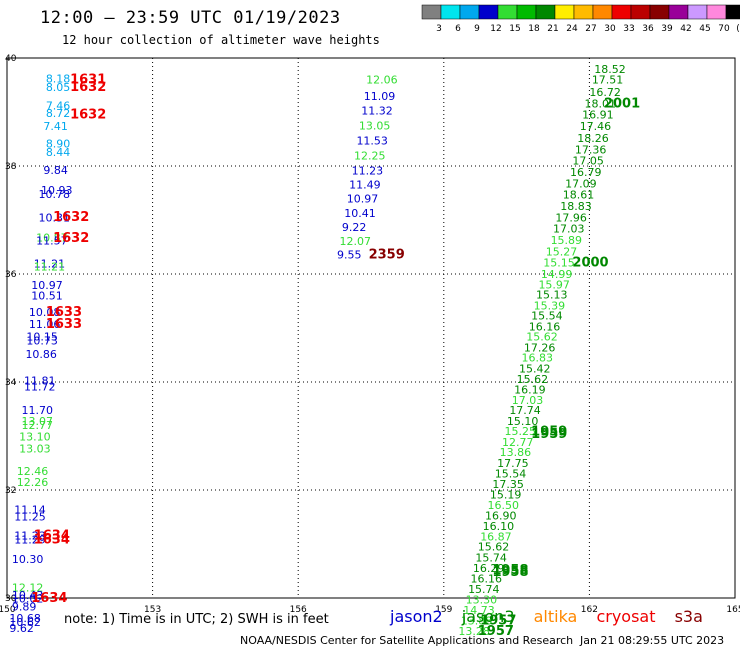 This screenshot has height=650, width=740. Describe the element at coordinates (55, 126) in the screenshot. I see `wave-height-label: 7.41` at that location.